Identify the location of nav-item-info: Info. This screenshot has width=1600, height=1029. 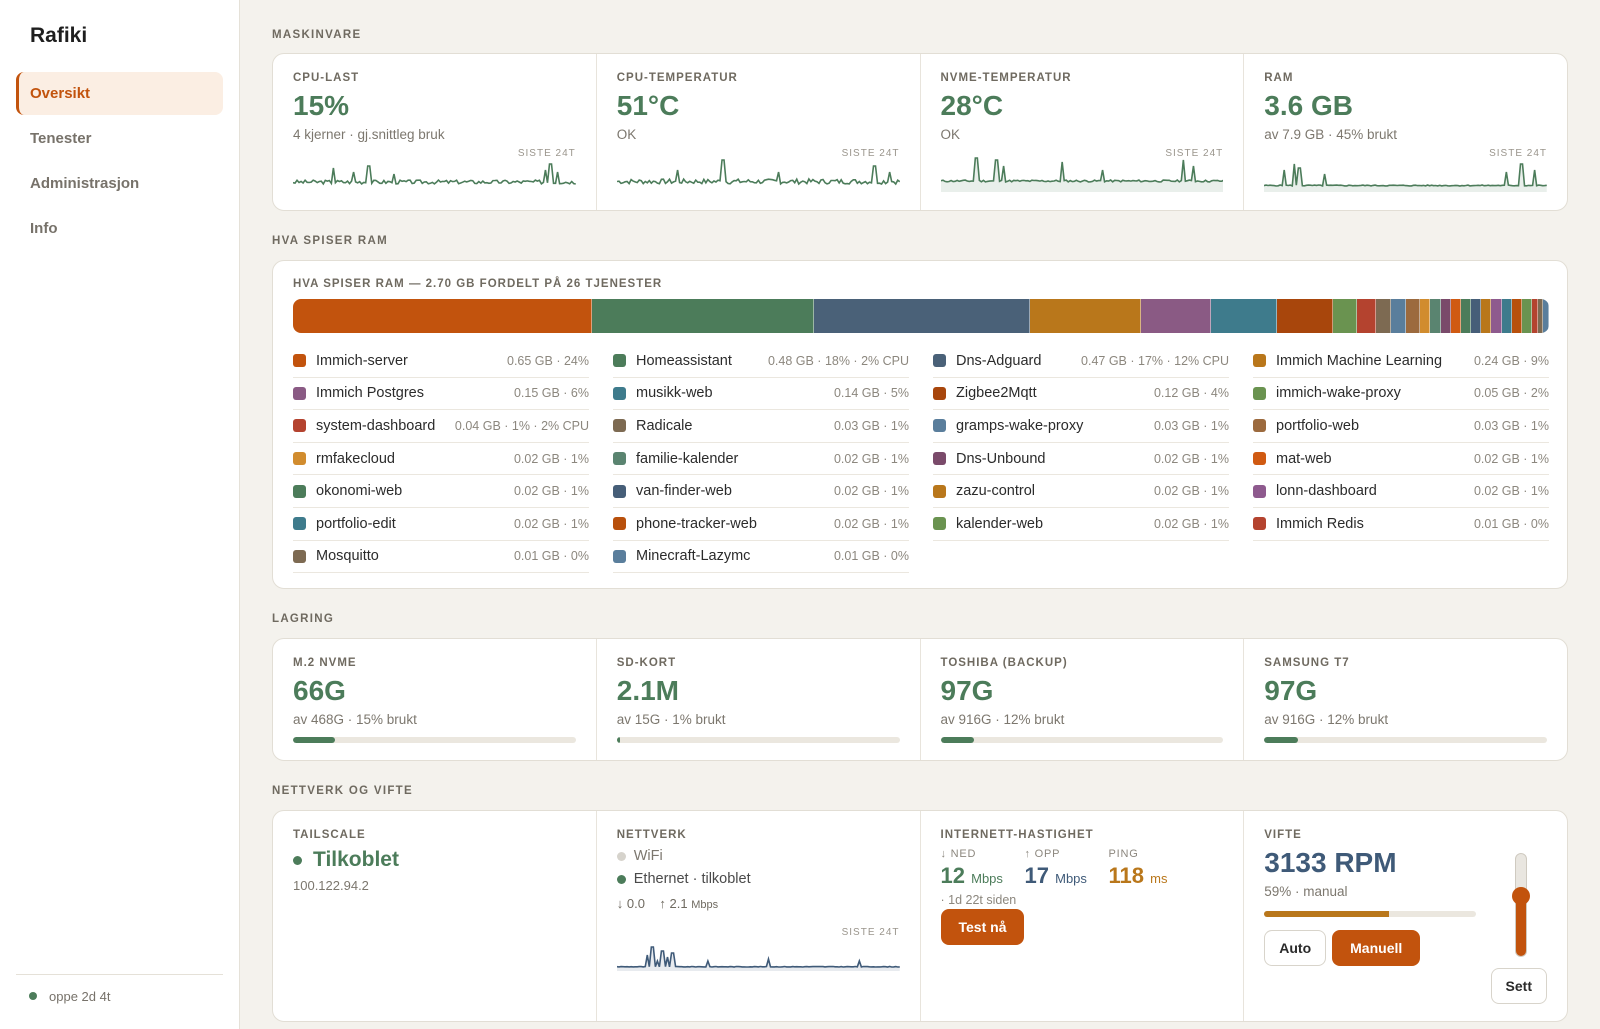
(44, 228).